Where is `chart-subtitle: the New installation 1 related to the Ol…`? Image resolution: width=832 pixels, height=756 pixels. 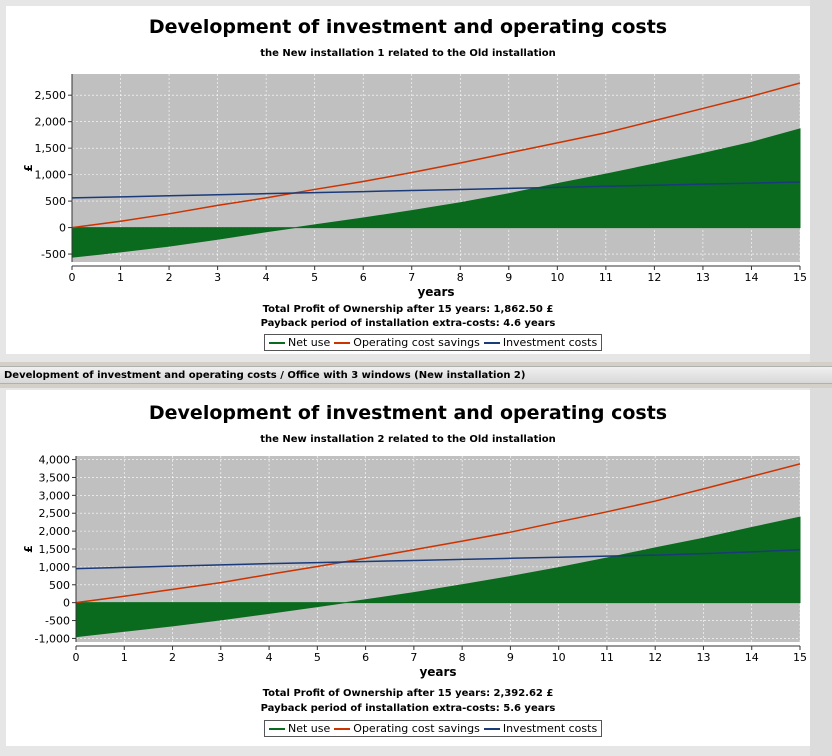
chart-subtitle: the New installation 1 related to the Ol… is located at coordinates (408, 53).